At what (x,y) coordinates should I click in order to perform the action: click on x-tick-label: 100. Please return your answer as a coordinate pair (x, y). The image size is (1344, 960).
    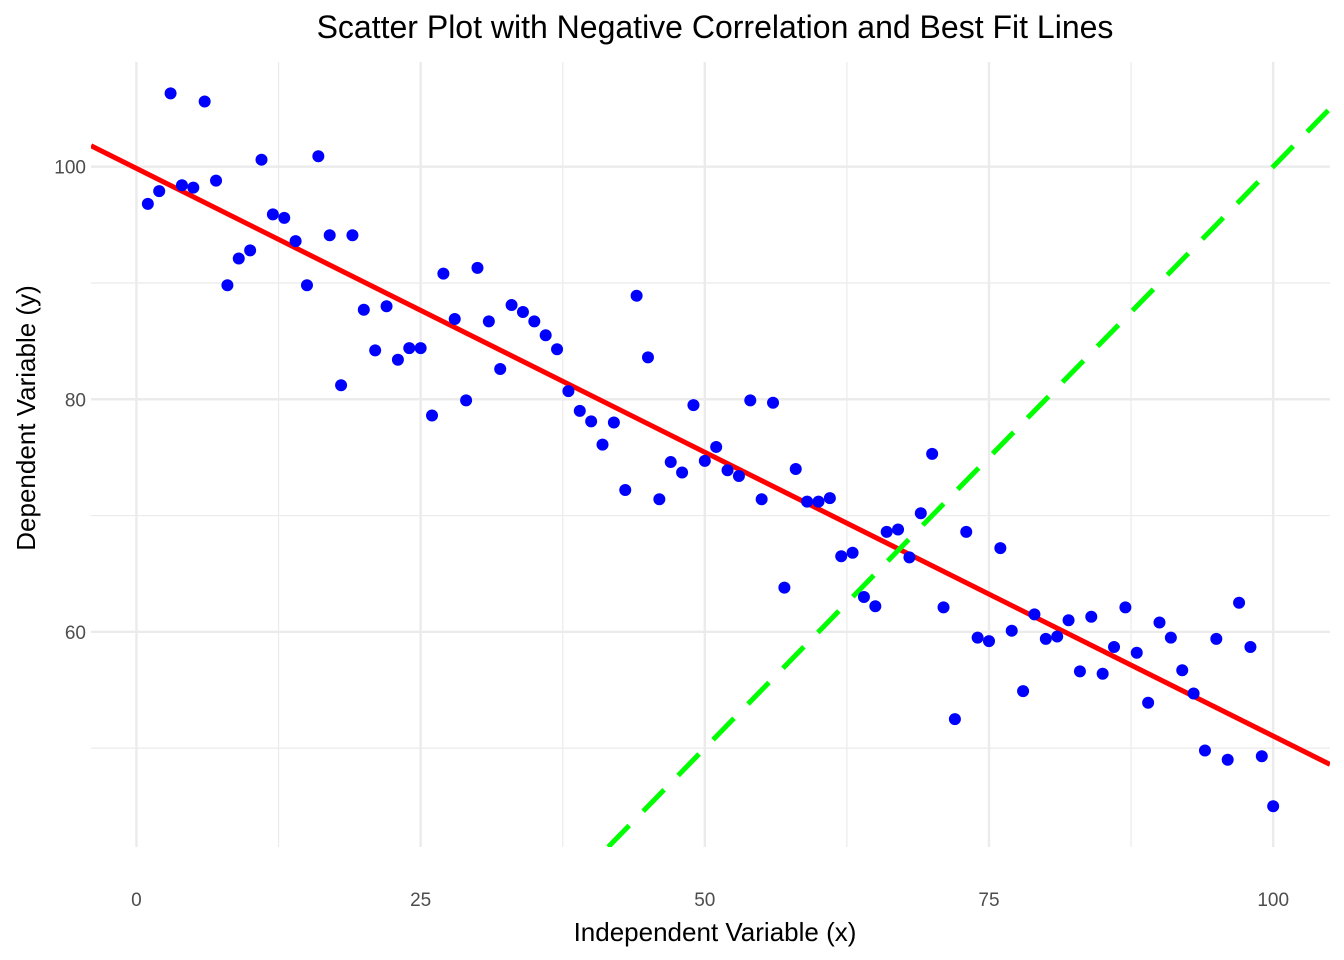
    Looking at the image, I should click on (1273, 900).